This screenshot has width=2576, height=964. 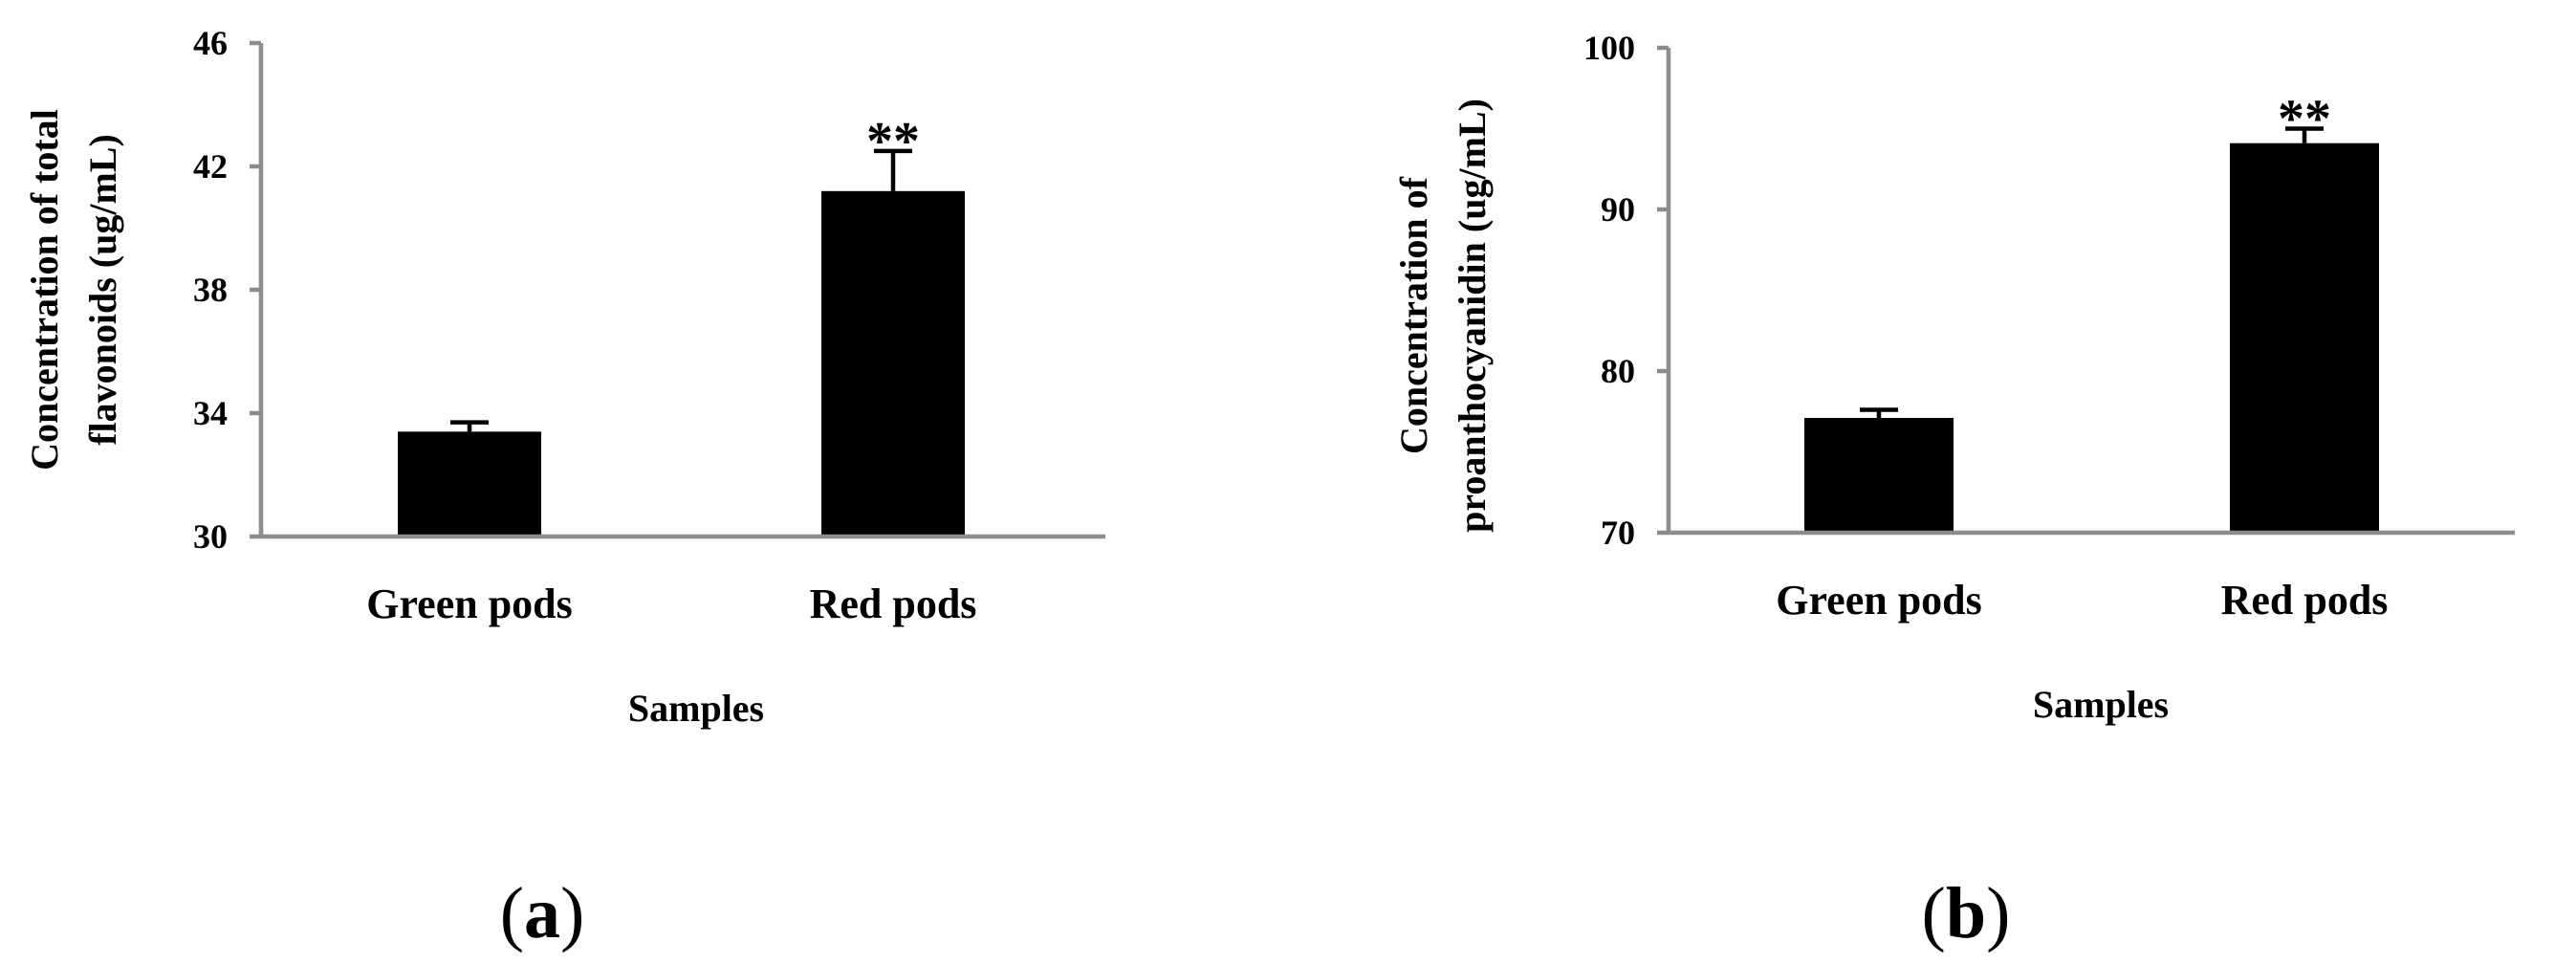 What do you see at coordinates (2304, 338) in the screenshot?
I see `panel-b-bar-red-pods` at bounding box center [2304, 338].